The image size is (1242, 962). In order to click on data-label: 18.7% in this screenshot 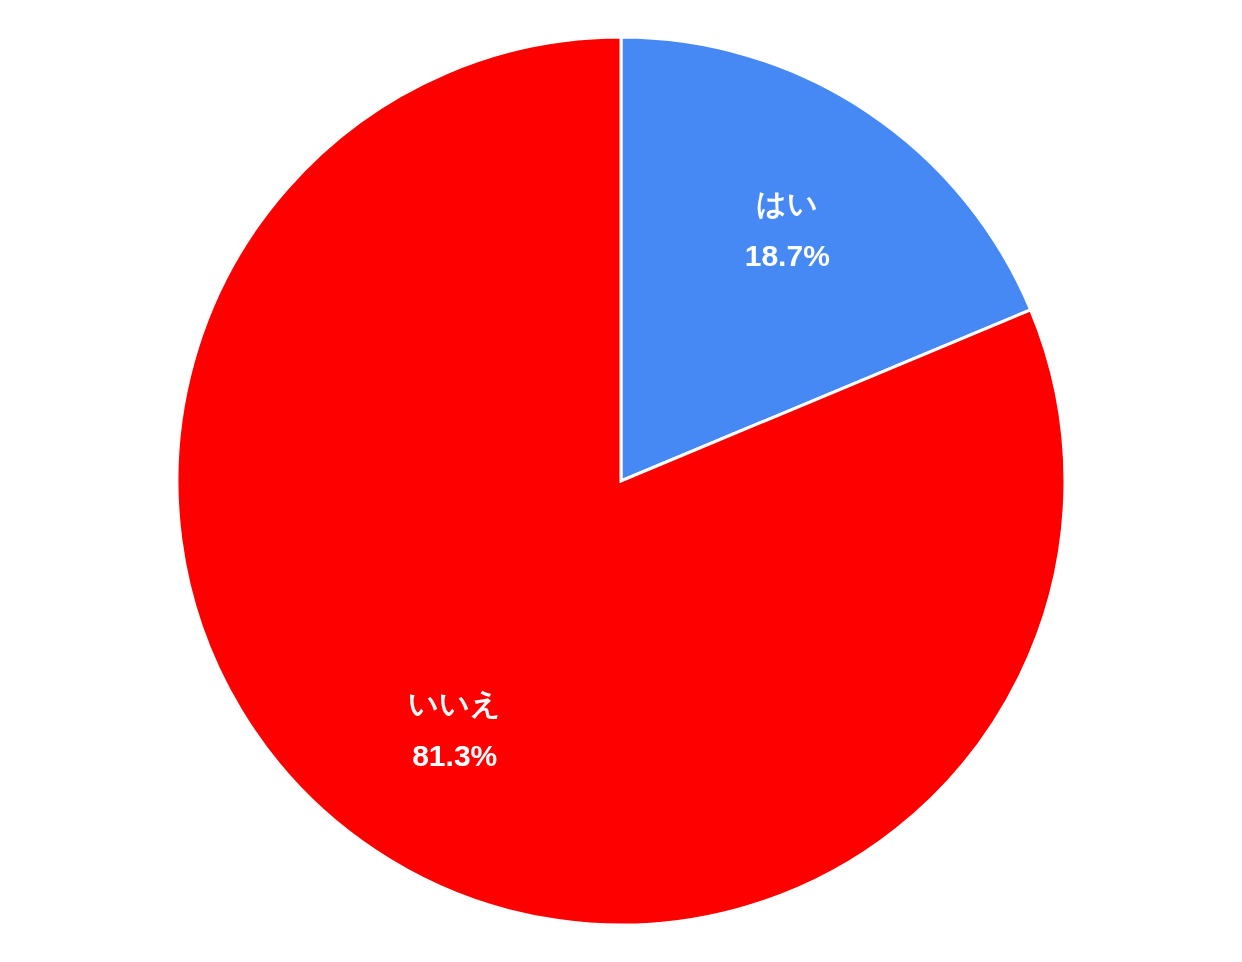, I will do `click(787, 256)`.